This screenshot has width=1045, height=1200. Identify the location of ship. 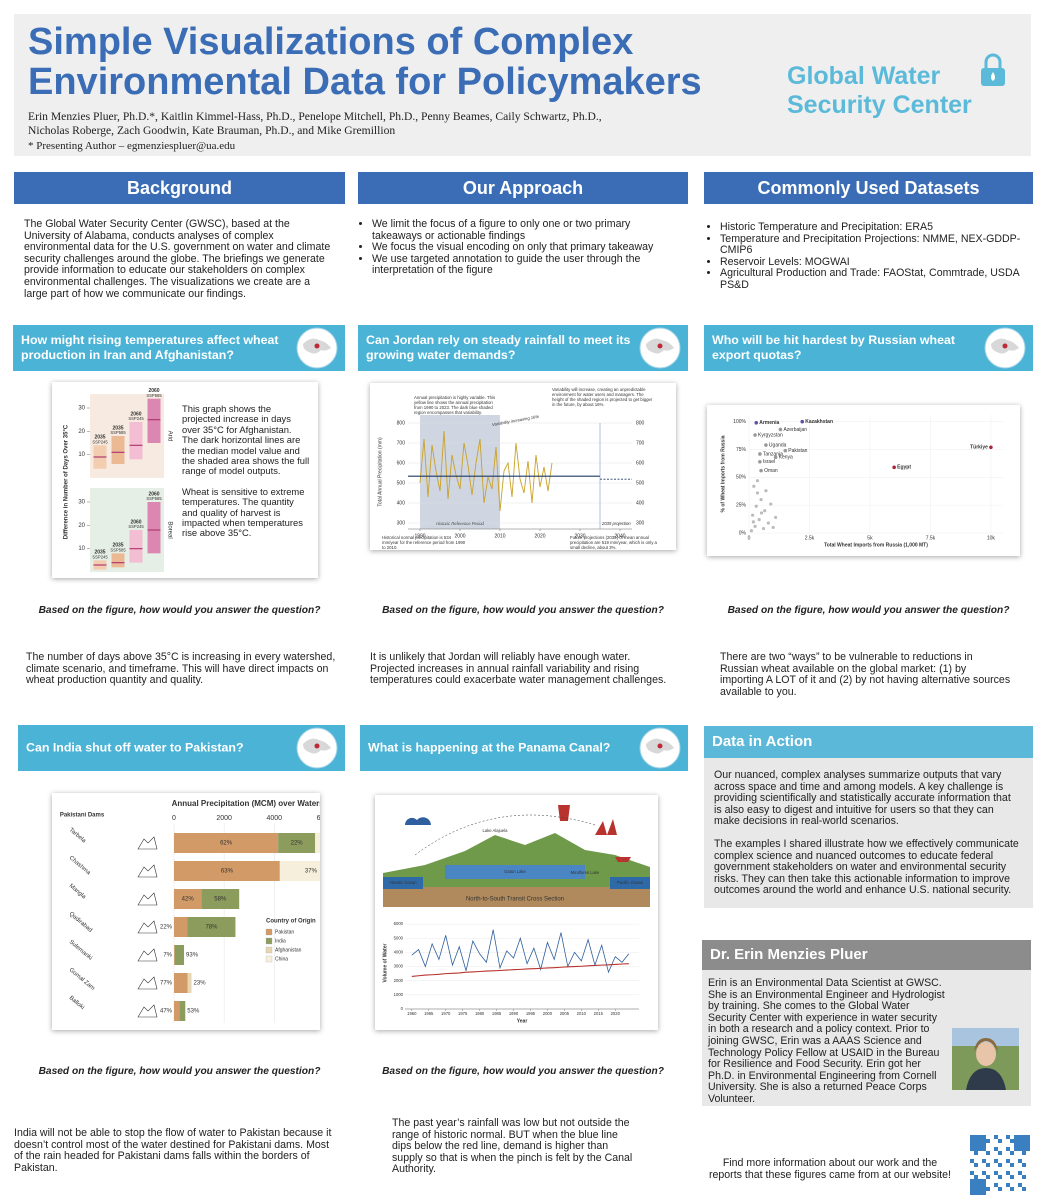
(623, 859).